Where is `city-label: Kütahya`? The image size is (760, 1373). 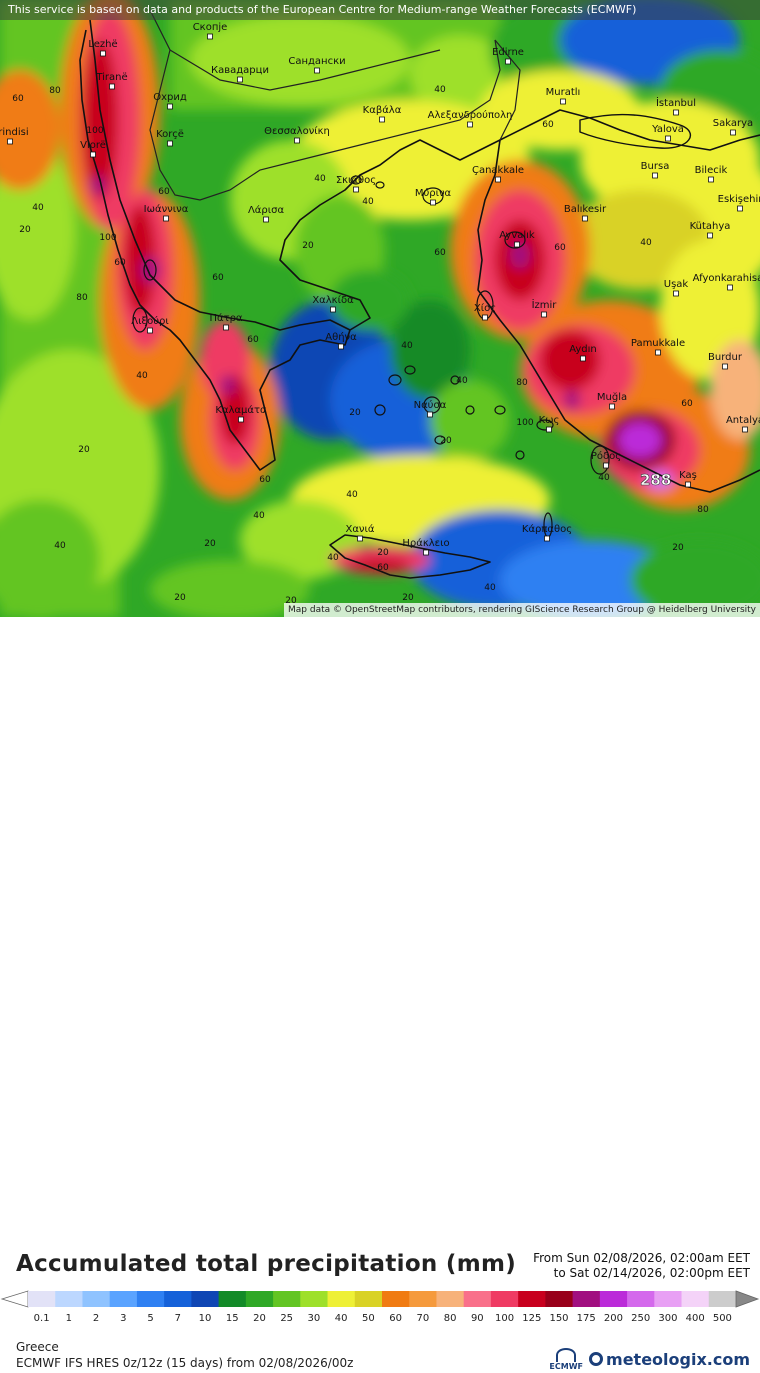 city-label: Kütahya is located at coordinates (710, 226).